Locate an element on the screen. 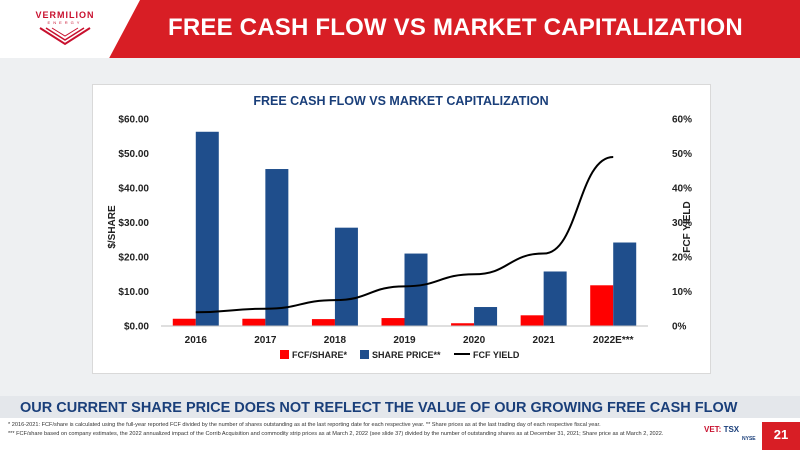 This screenshot has height=450, width=800. x-tick-label: 2022E*** is located at coordinates (613, 340).